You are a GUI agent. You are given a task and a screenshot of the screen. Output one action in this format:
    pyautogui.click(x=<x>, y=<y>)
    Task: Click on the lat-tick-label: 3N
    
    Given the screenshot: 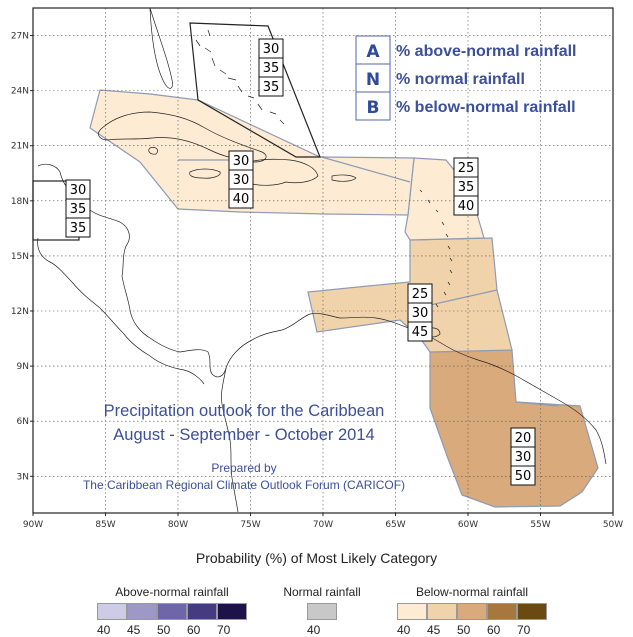 What is the action you would take?
    pyautogui.click(x=23, y=477)
    